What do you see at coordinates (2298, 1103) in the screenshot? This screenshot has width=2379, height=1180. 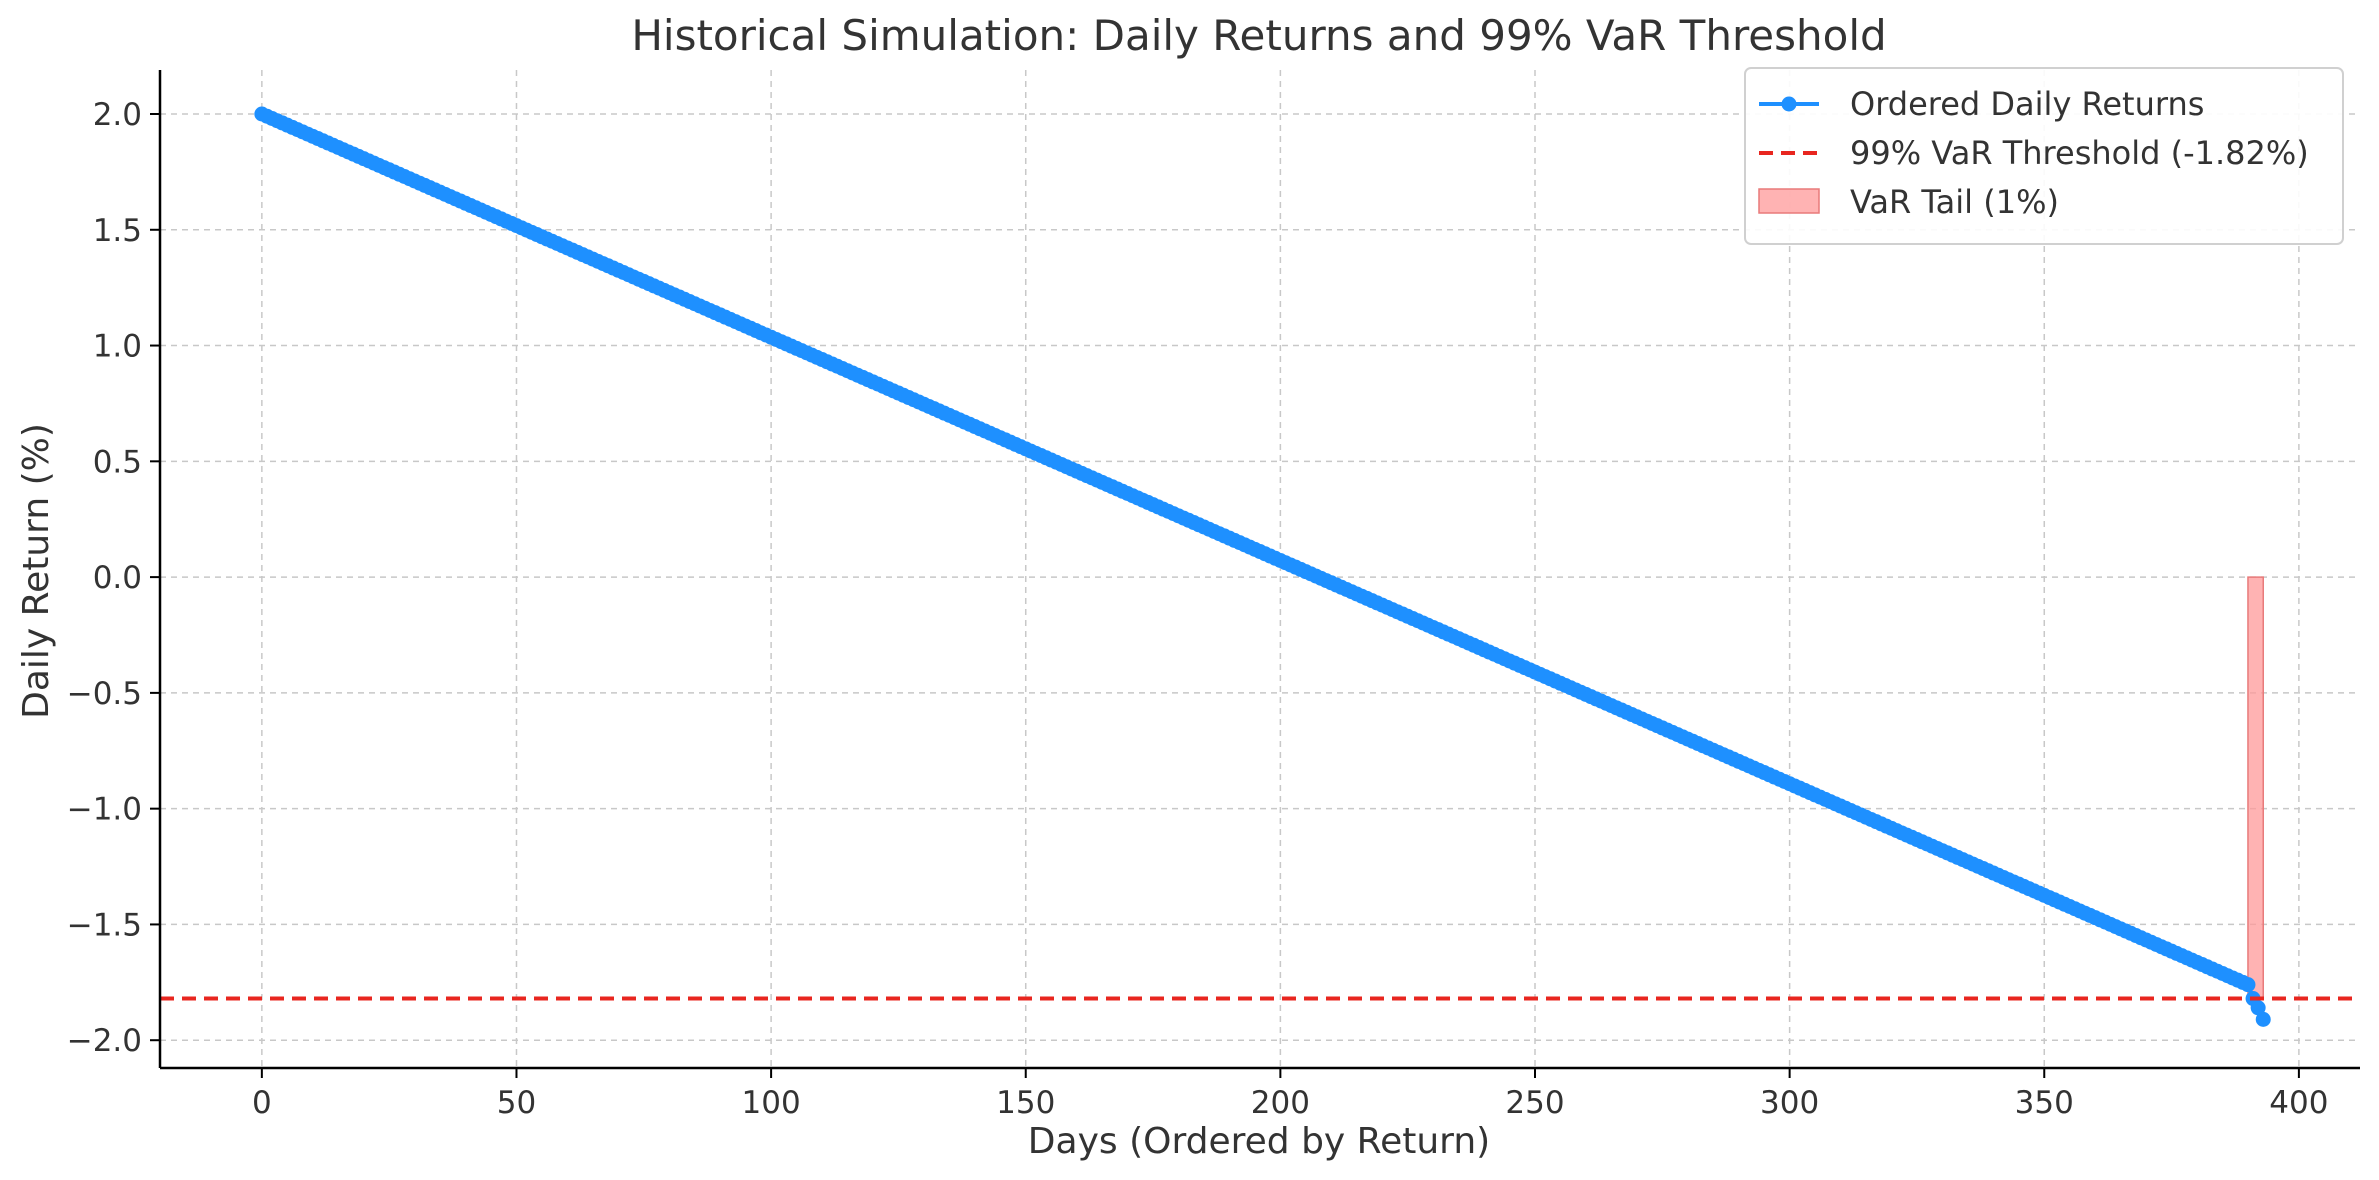 I see `x-tick-label: 400` at bounding box center [2298, 1103].